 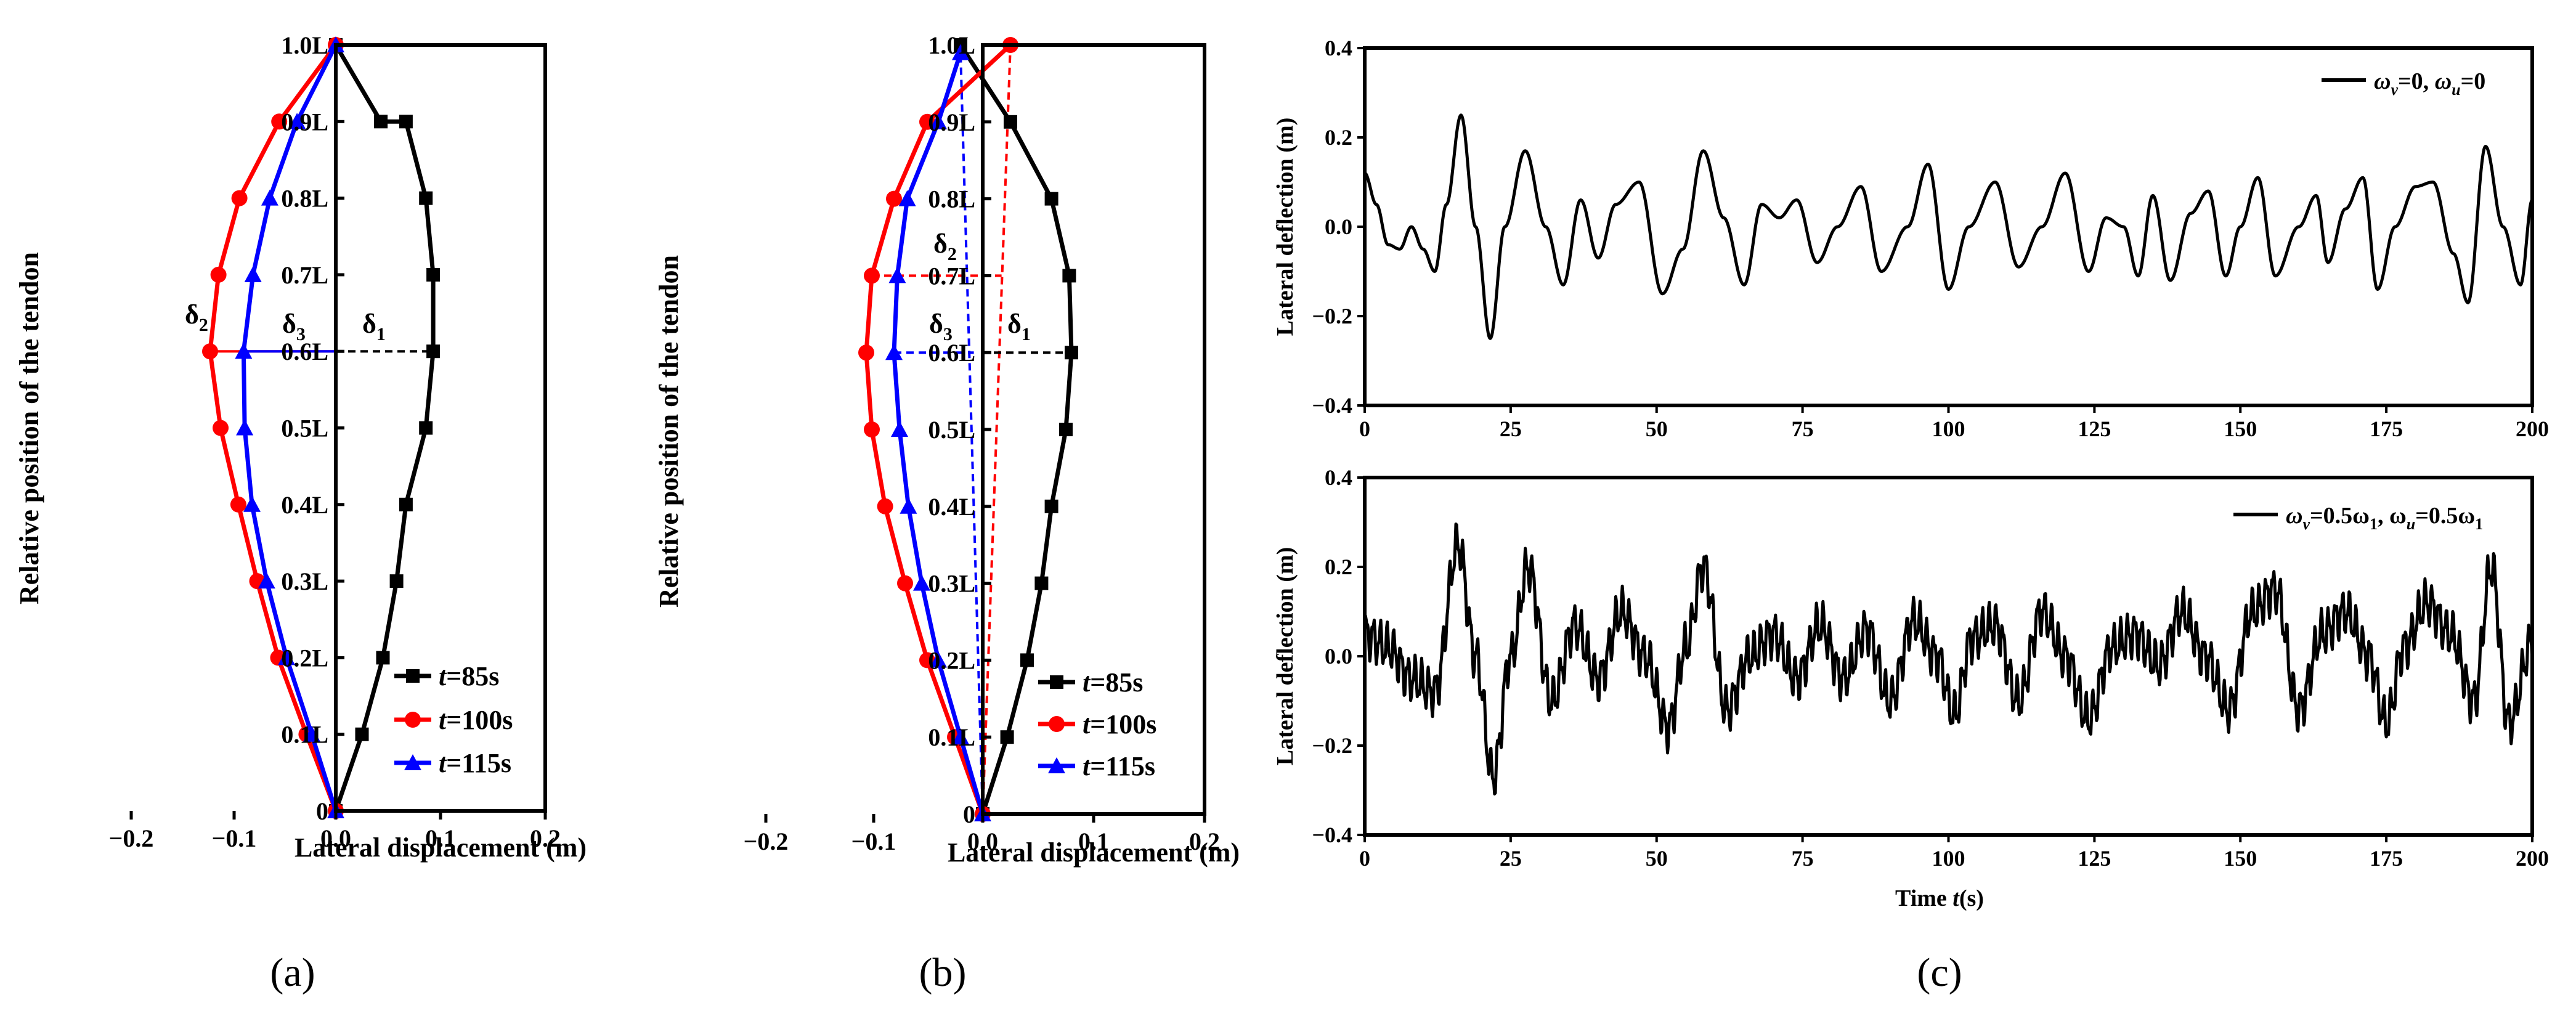 I want to click on panel-c-top-xtick-label: 175, so click(x=2386, y=429).